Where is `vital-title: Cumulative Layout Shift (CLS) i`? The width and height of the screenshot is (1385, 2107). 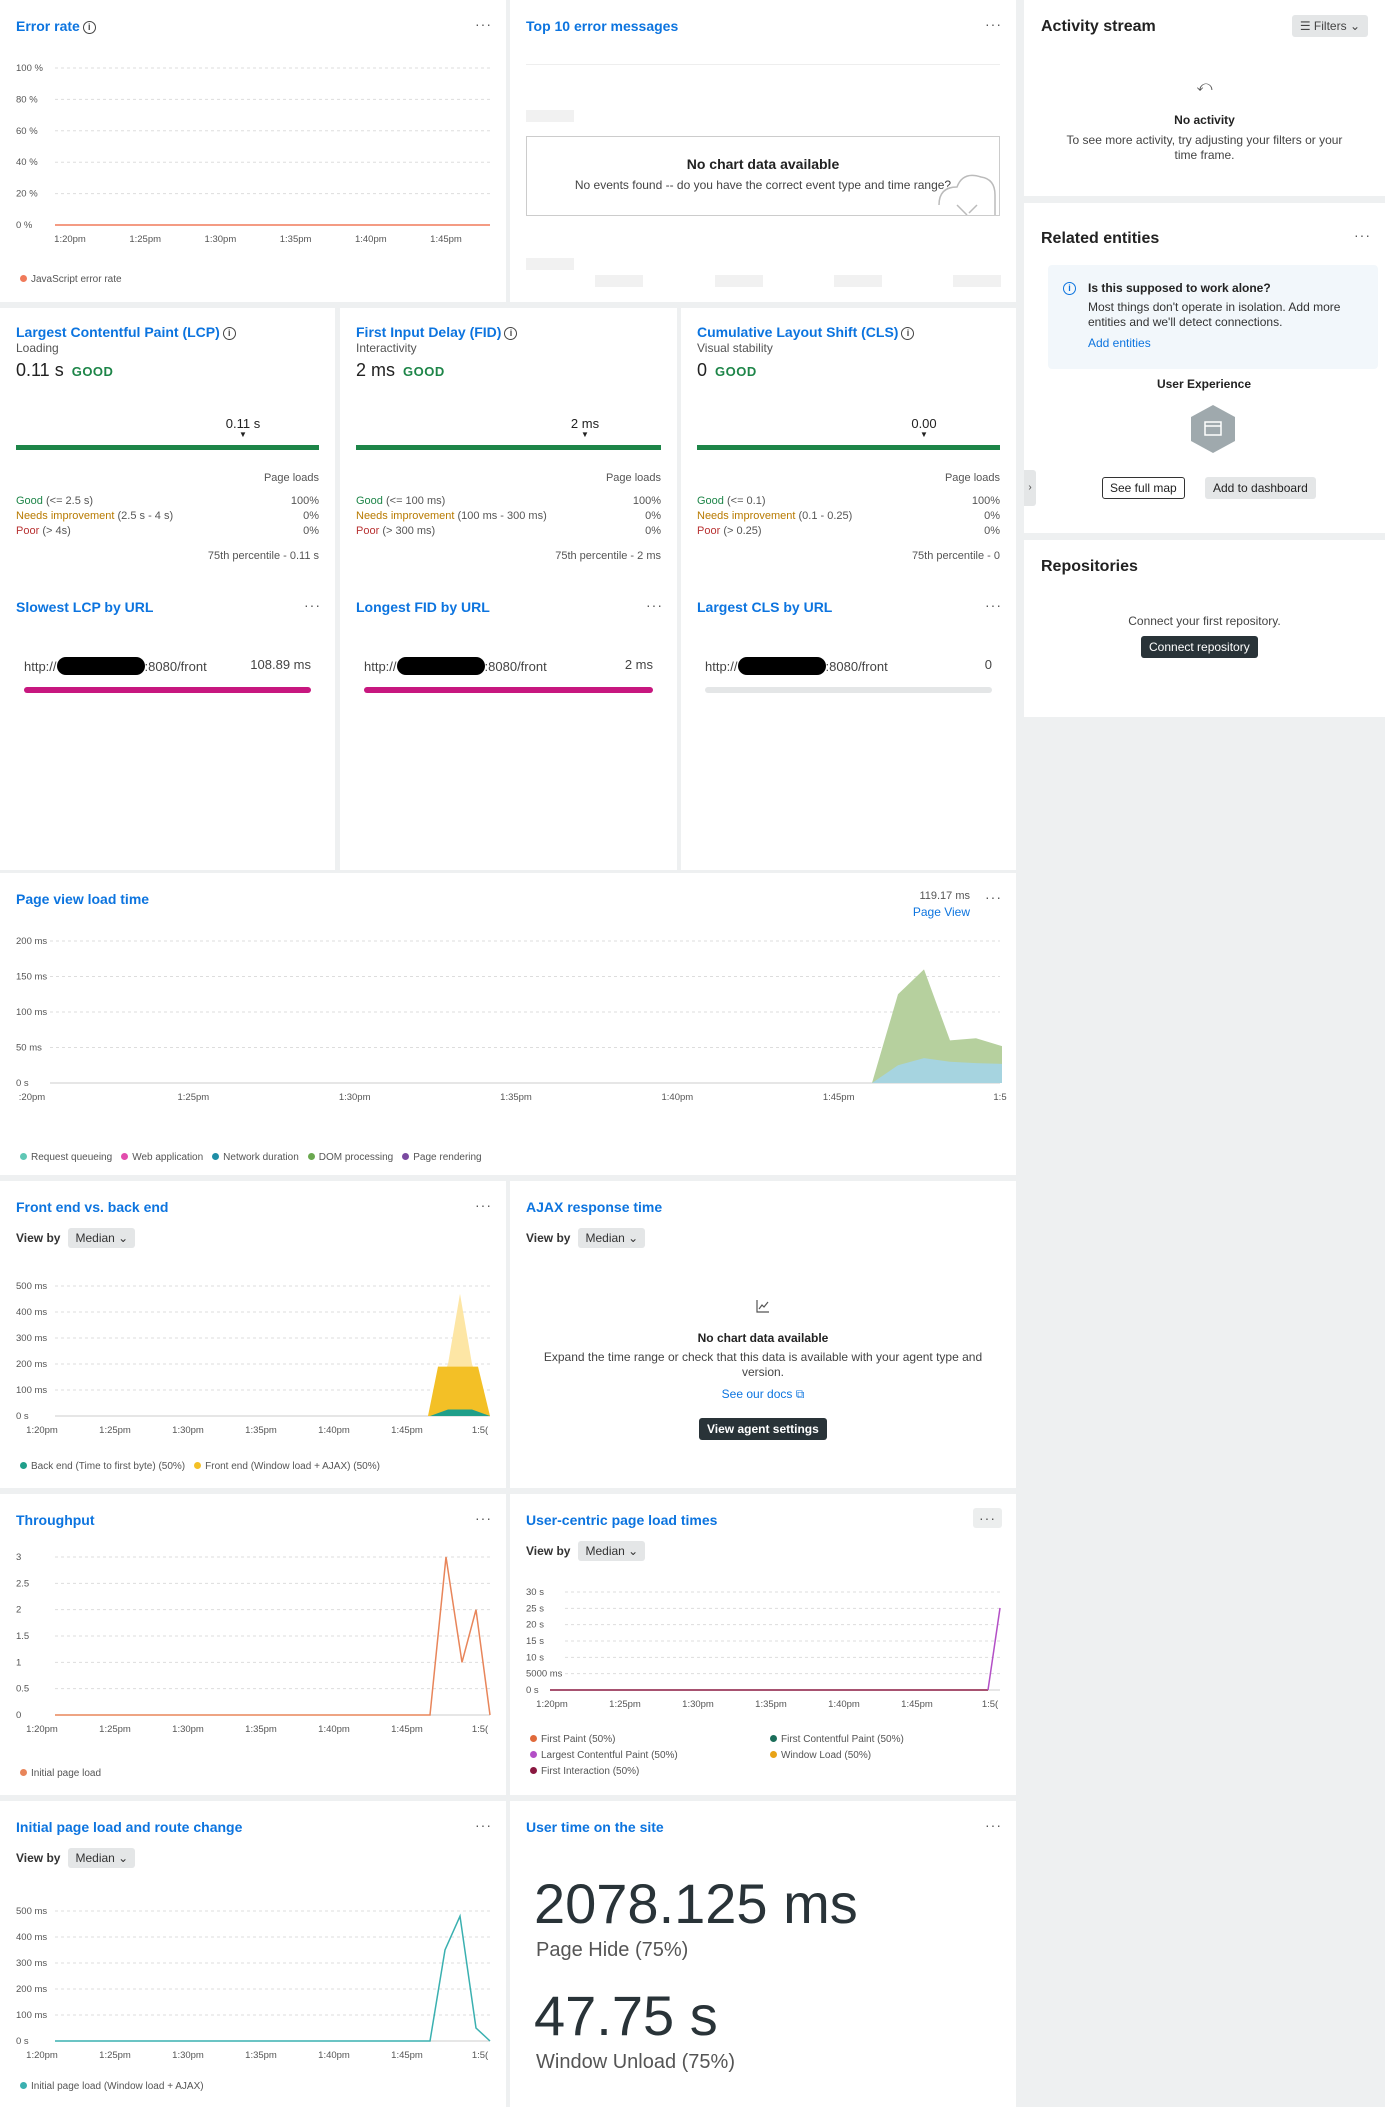 vital-title: Cumulative Layout Shift (CLS) i is located at coordinates (806, 332).